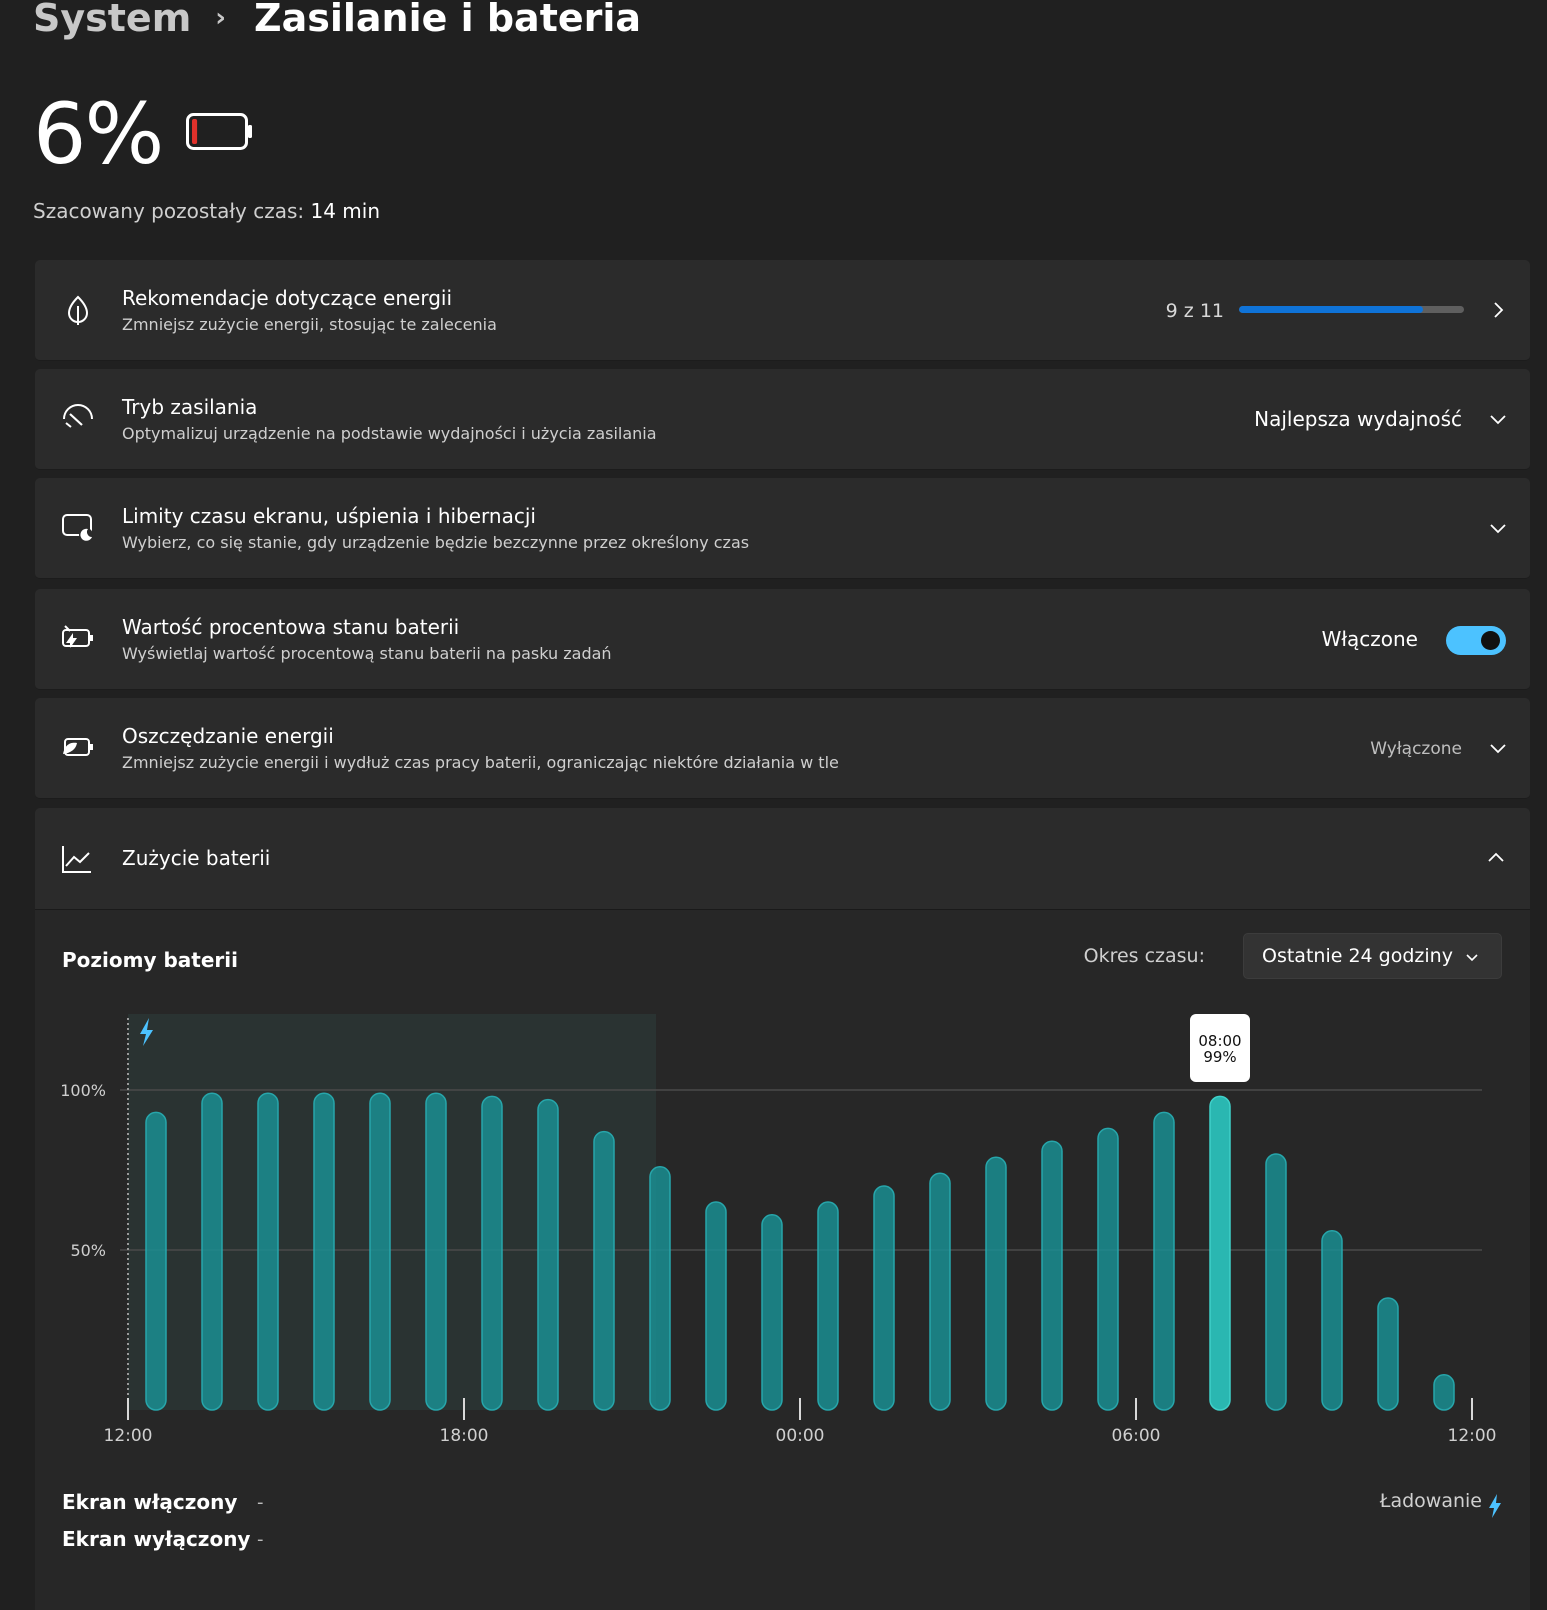  I want to click on y-tick-label: 50%, so click(88, 1250).